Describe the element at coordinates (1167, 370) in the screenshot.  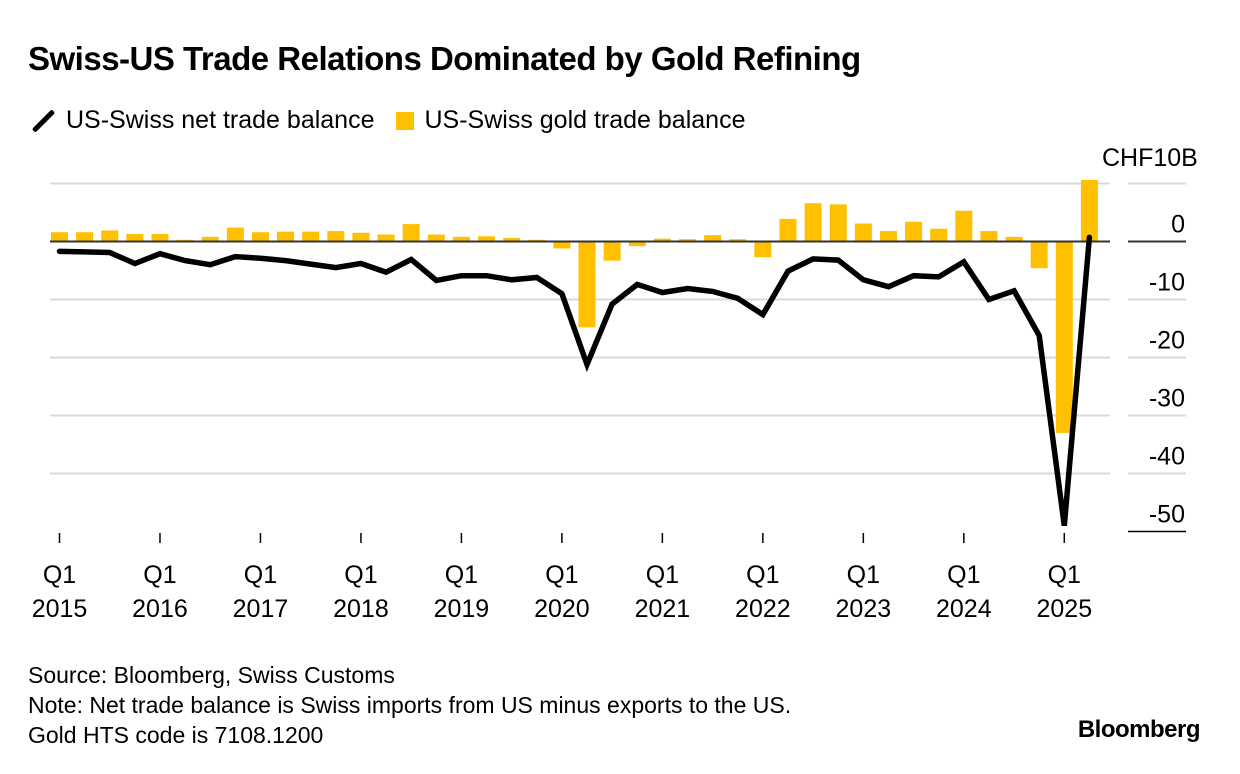
I see `y-axis-ticks: 0 -10 -20 -30 -40 -50` at that location.